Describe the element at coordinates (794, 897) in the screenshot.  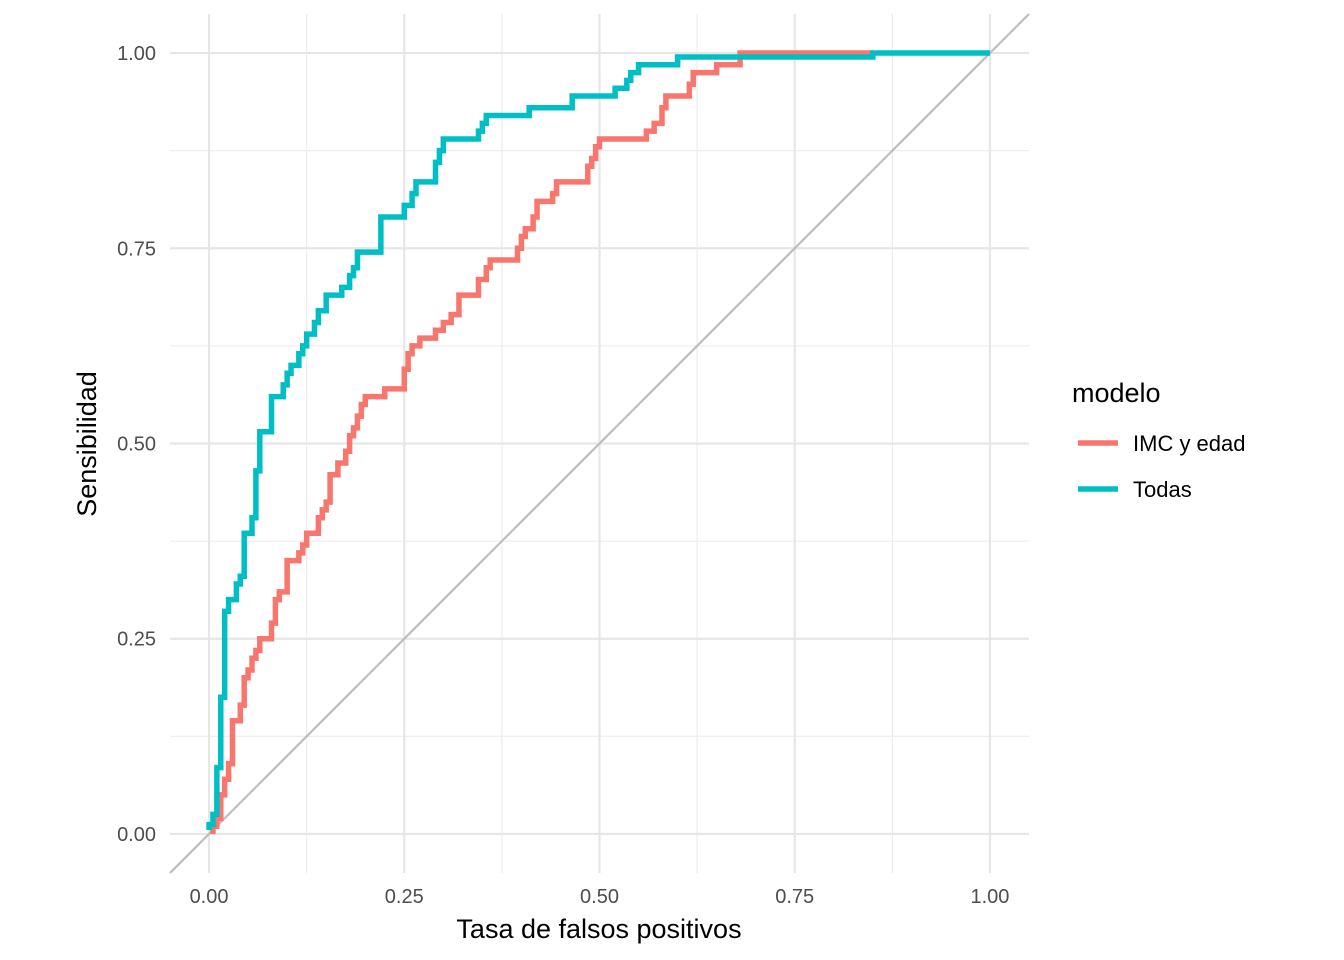
I see `x-tick-label: 0.75` at that location.